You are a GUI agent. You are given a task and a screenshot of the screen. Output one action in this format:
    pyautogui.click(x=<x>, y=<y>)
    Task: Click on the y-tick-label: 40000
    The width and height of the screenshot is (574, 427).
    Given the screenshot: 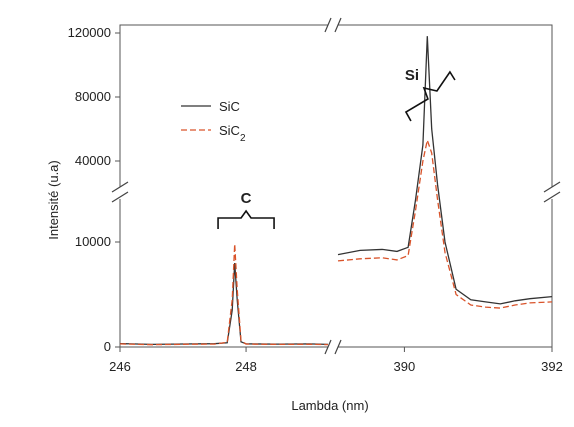 What is the action you would take?
    pyautogui.click(x=93, y=160)
    